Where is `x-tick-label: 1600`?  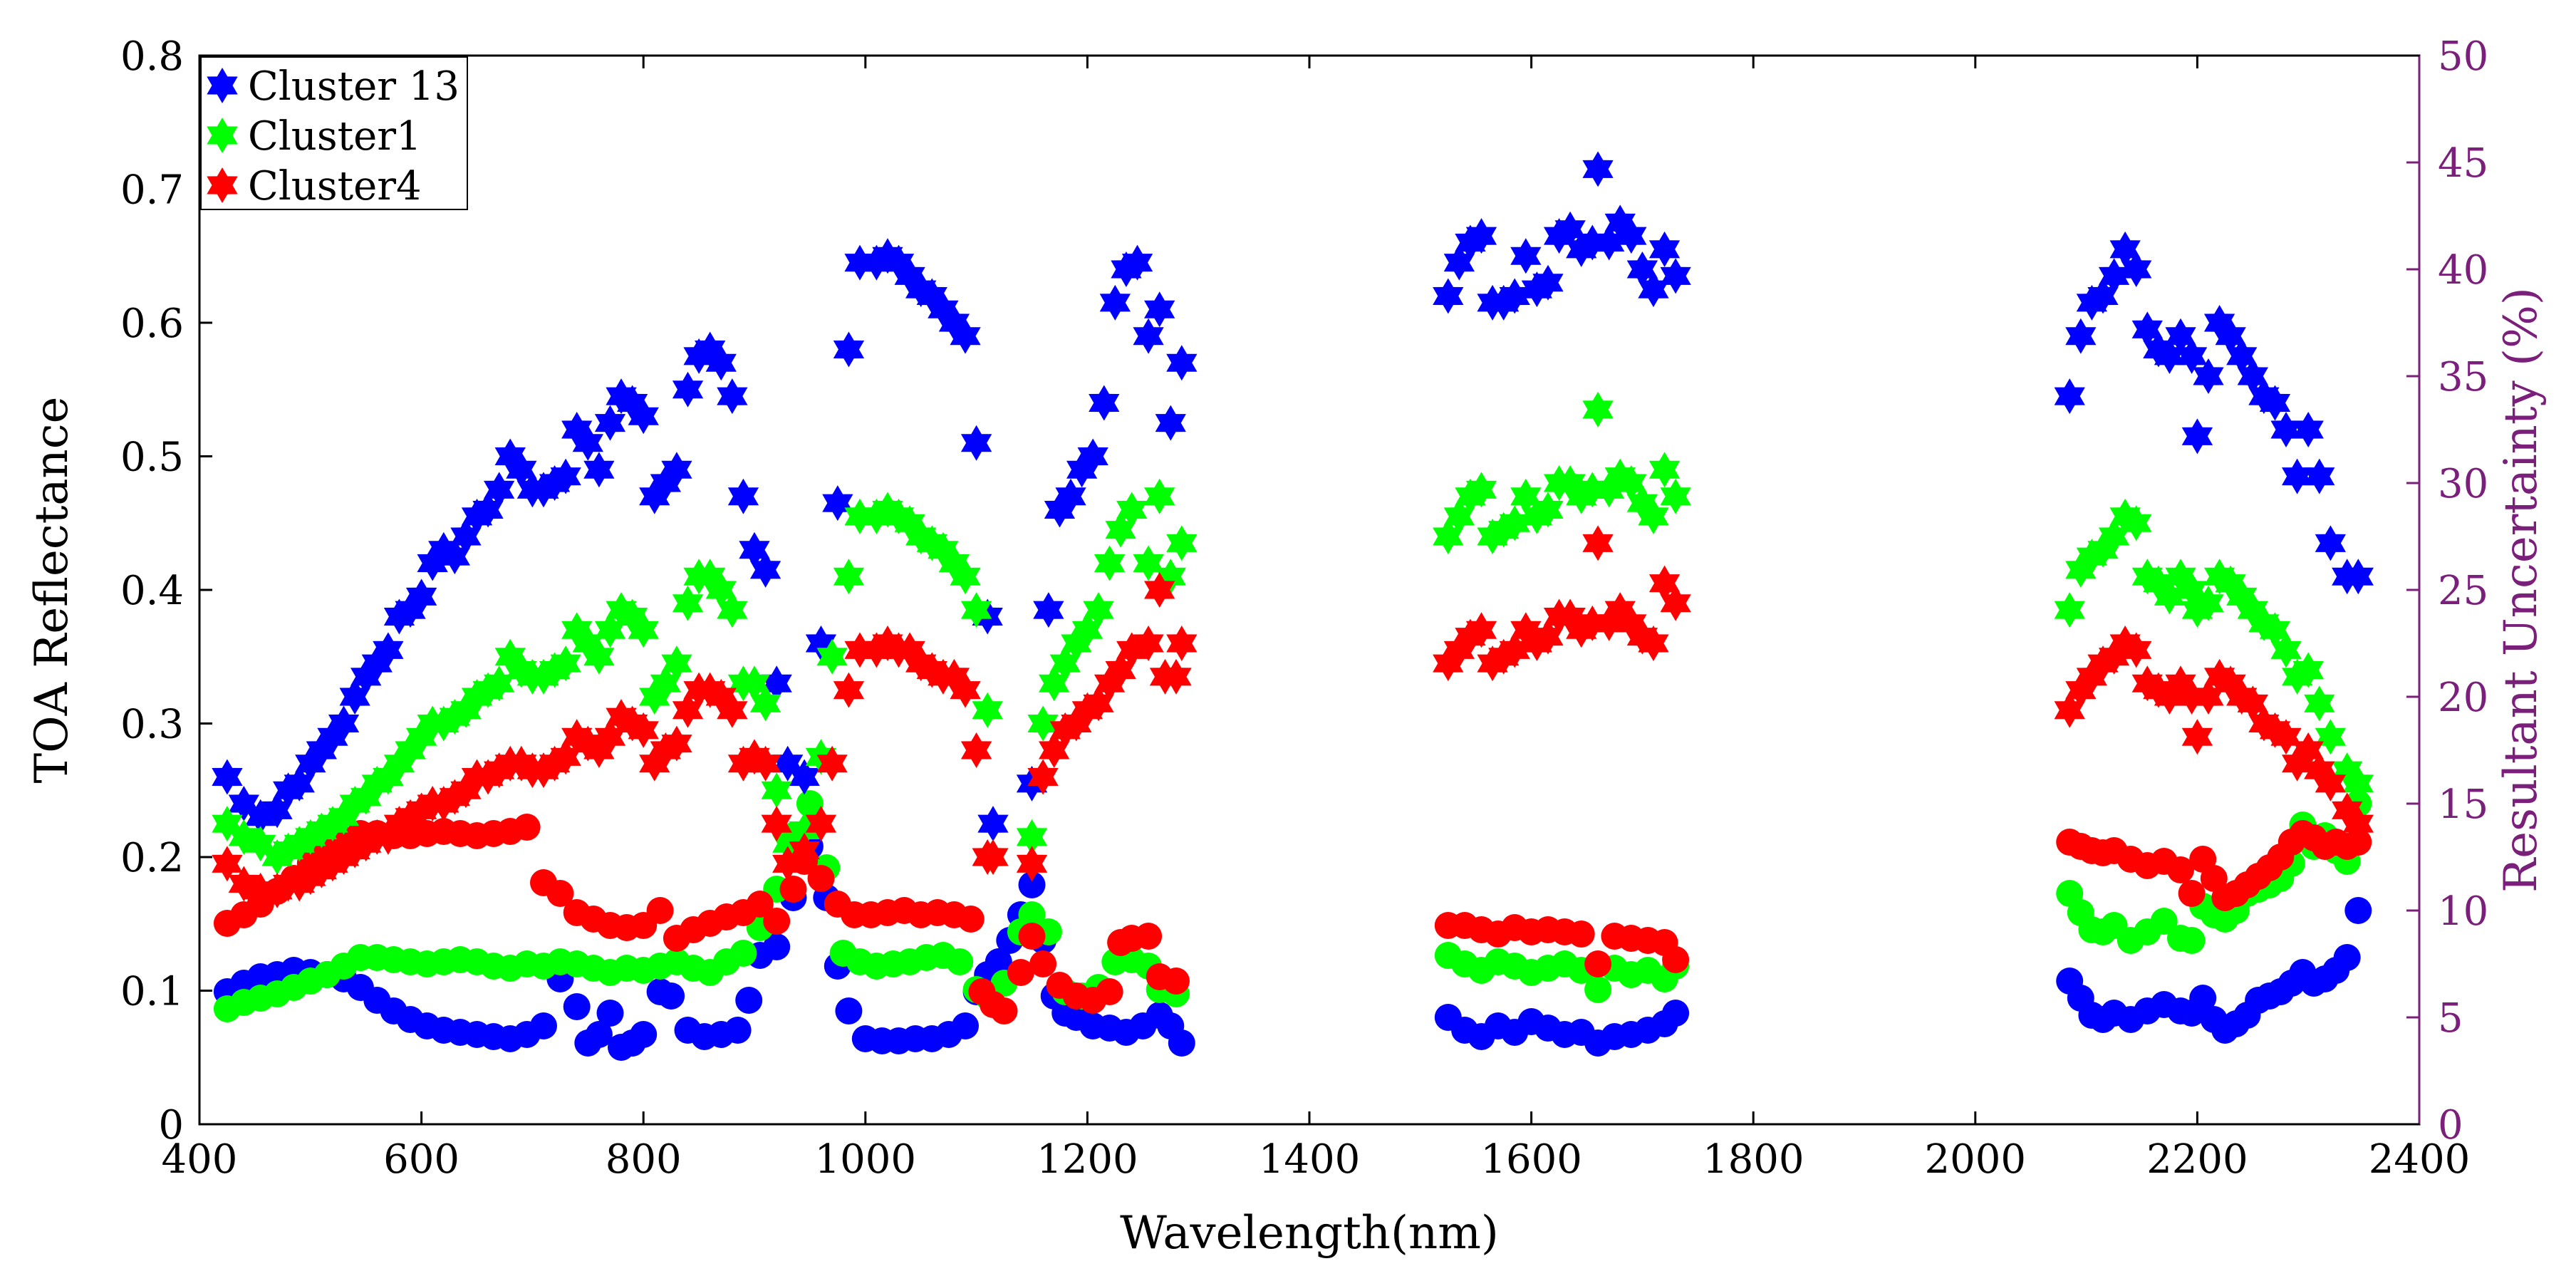 x-tick-label: 1600 is located at coordinates (1531, 1159).